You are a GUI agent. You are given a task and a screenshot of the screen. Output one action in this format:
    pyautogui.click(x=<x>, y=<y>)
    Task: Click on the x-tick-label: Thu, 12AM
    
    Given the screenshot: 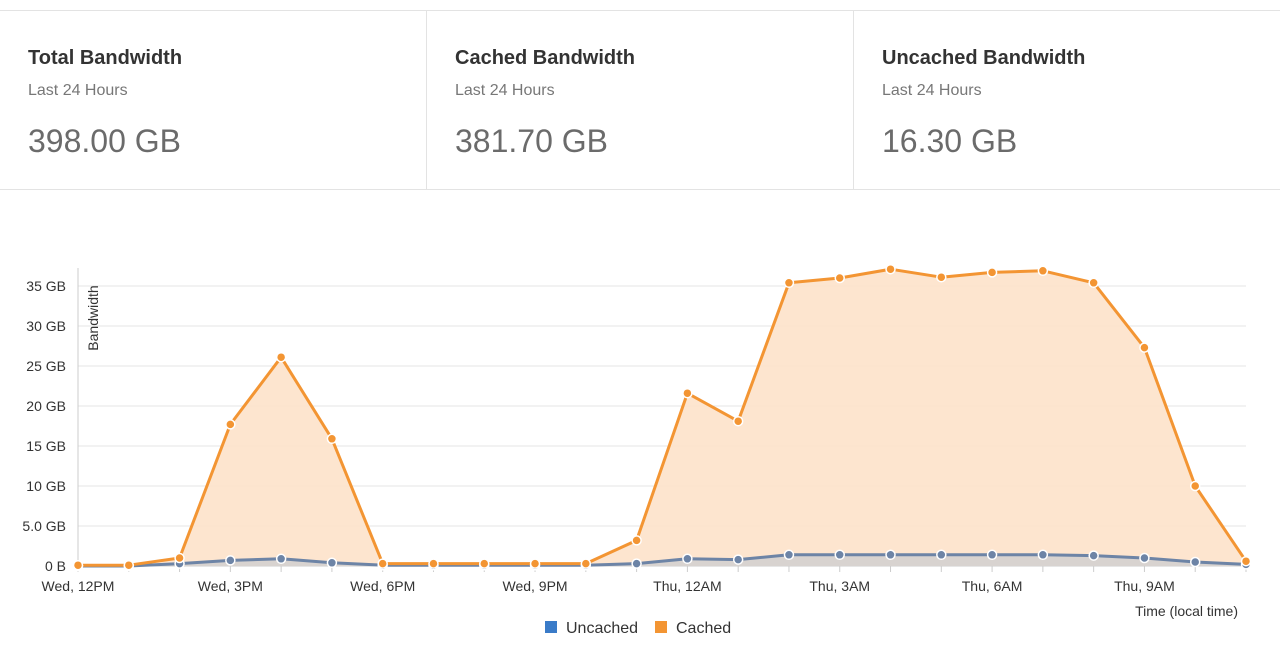 What is the action you would take?
    pyautogui.click(x=687, y=586)
    